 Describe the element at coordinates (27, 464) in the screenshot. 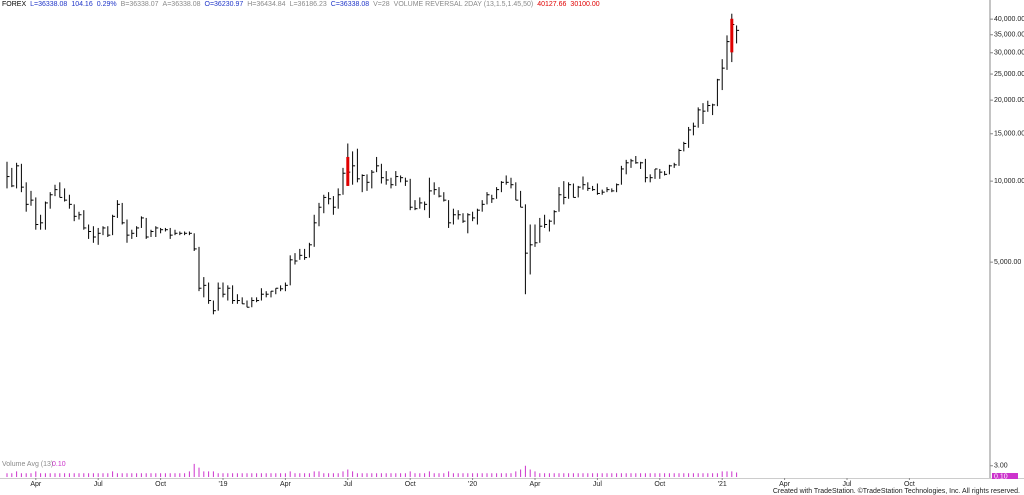

I see `volume-label: Volume Avg (13)` at that location.